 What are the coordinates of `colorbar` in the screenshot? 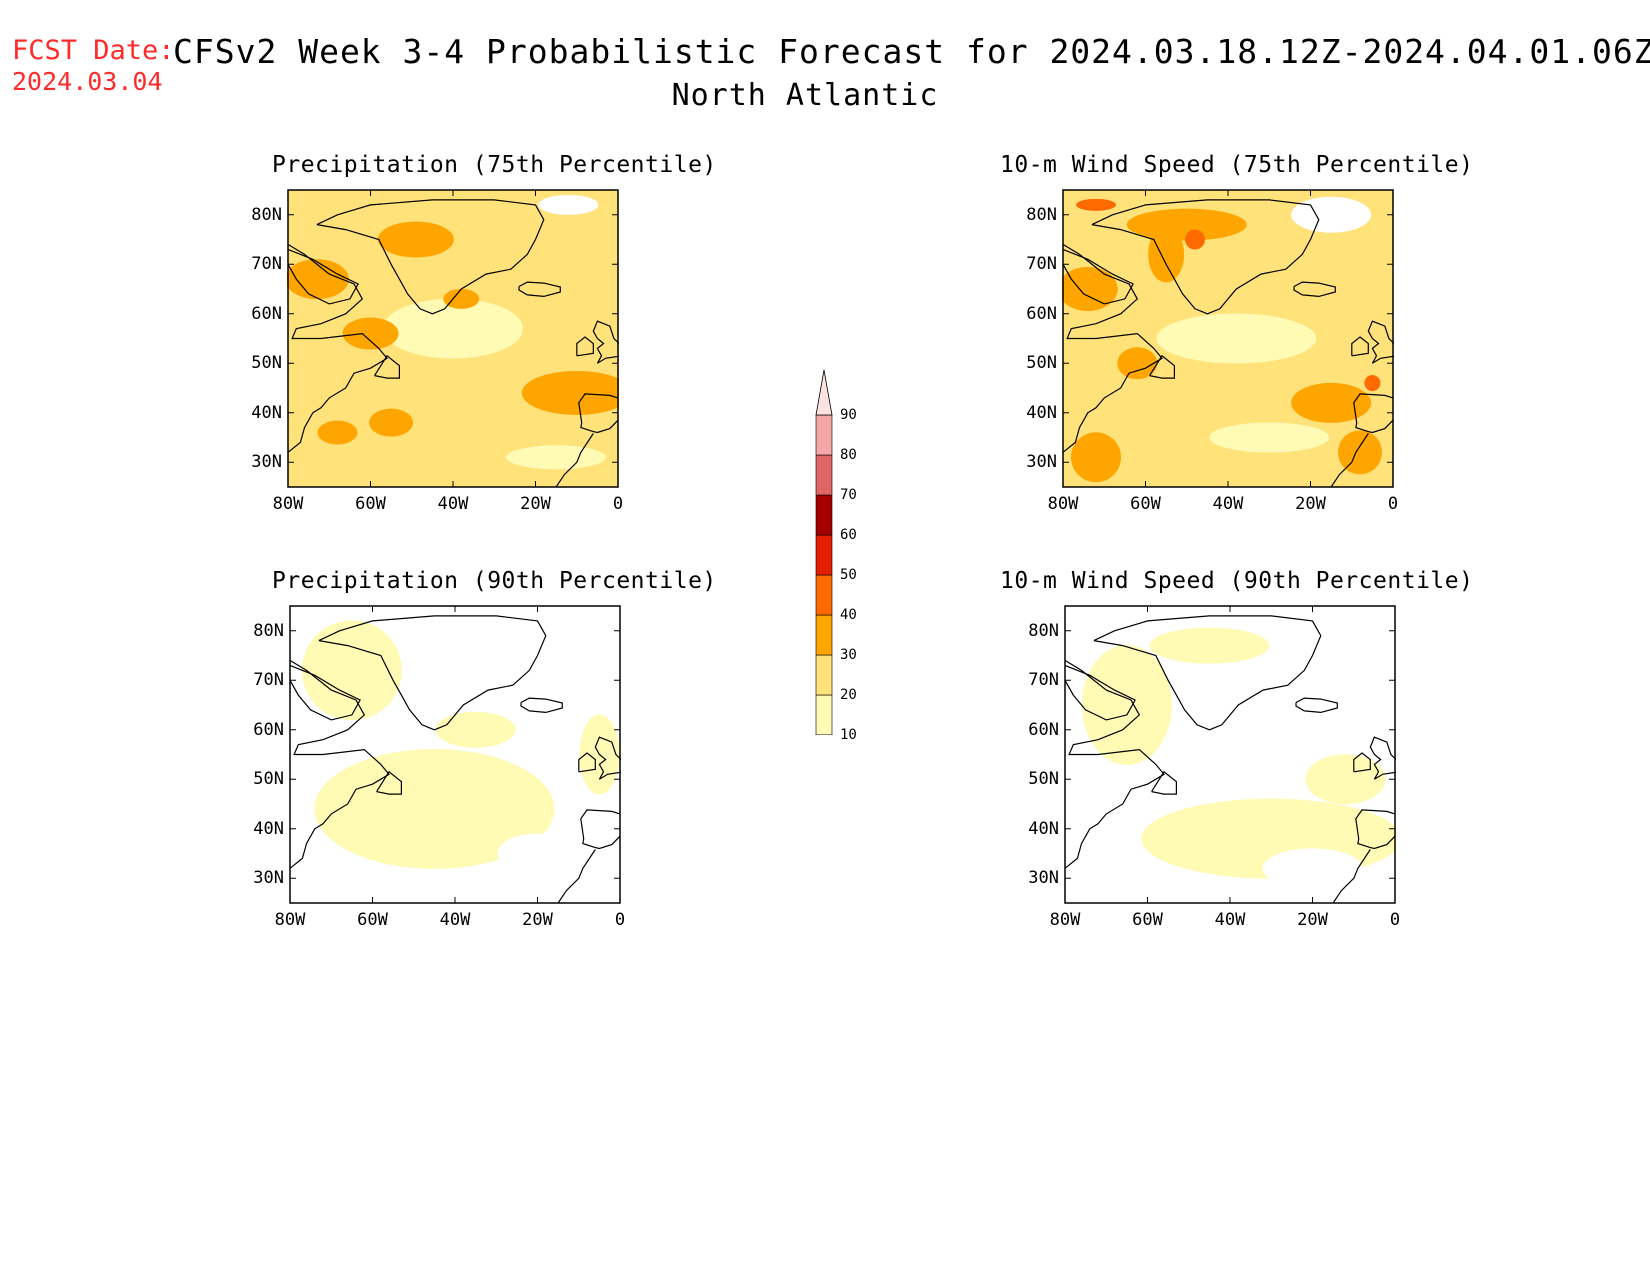 It's located at (824, 552).